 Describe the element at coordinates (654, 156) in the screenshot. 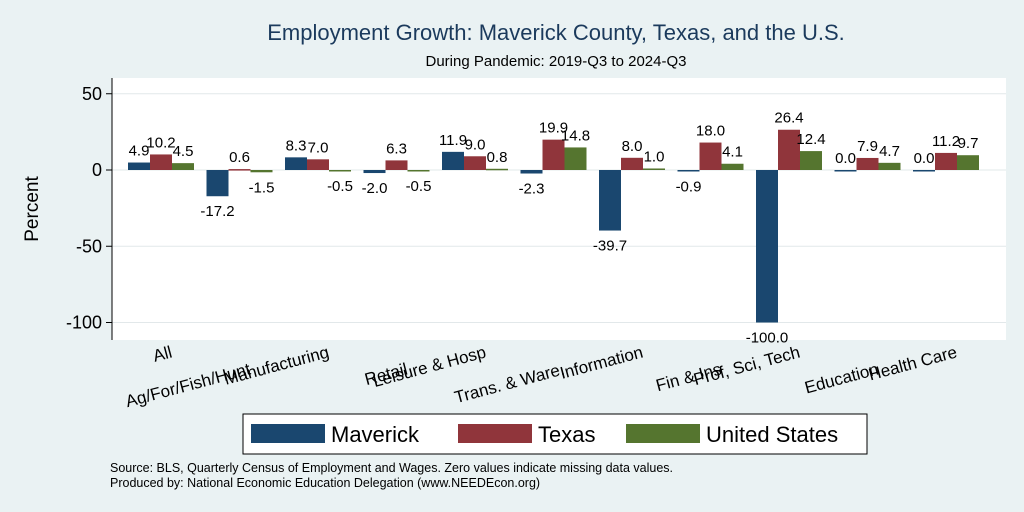

I see `data-label: 1.0` at that location.